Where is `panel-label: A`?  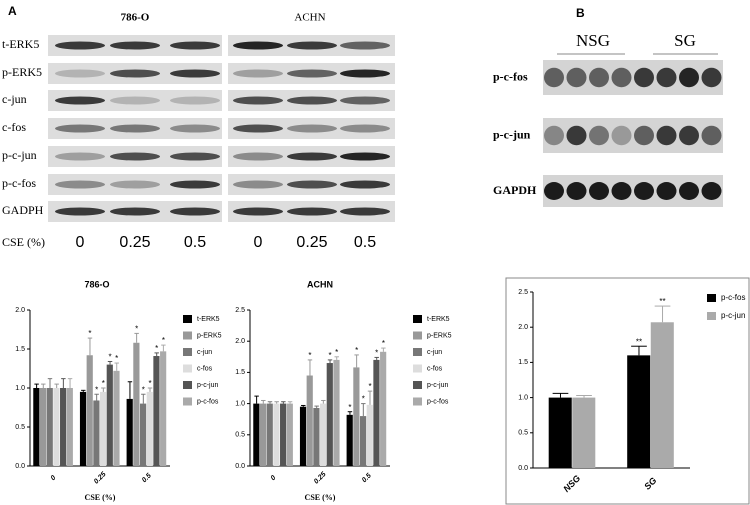 panel-label: A is located at coordinates (12, 11).